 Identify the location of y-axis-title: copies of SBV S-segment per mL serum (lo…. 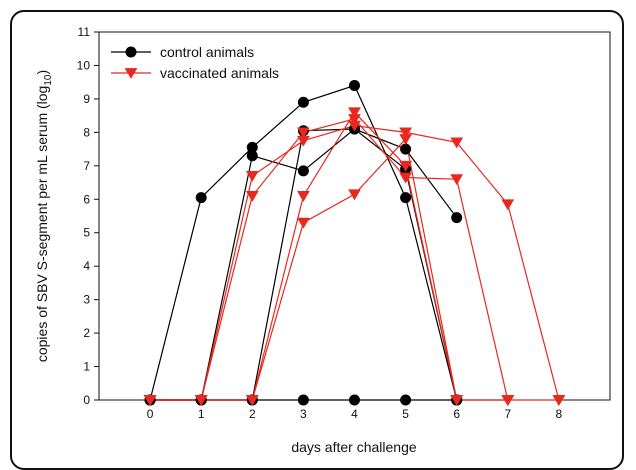
(44, 216).